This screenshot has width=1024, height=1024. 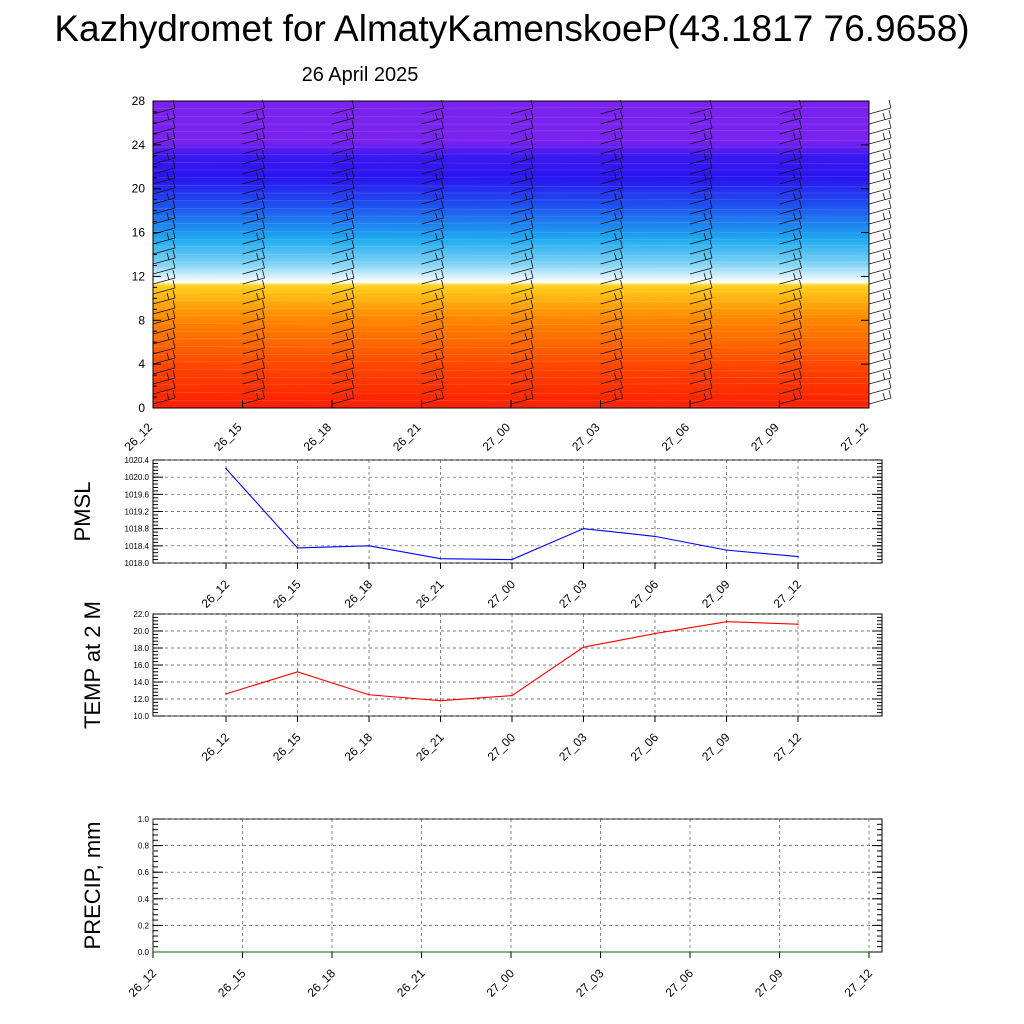 What do you see at coordinates (141, 699) in the screenshot?
I see `y-tick-label: 12.0` at bounding box center [141, 699].